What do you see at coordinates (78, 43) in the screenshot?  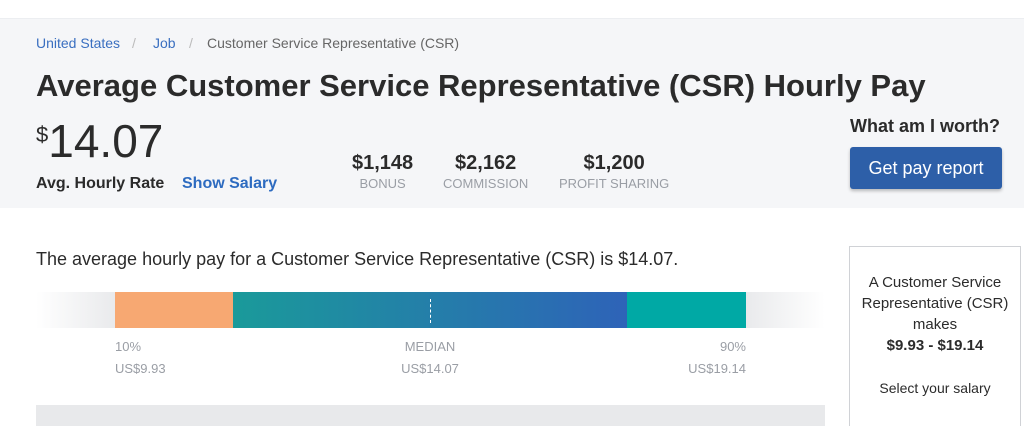 I see `breadcrumb-united-states: United States` at bounding box center [78, 43].